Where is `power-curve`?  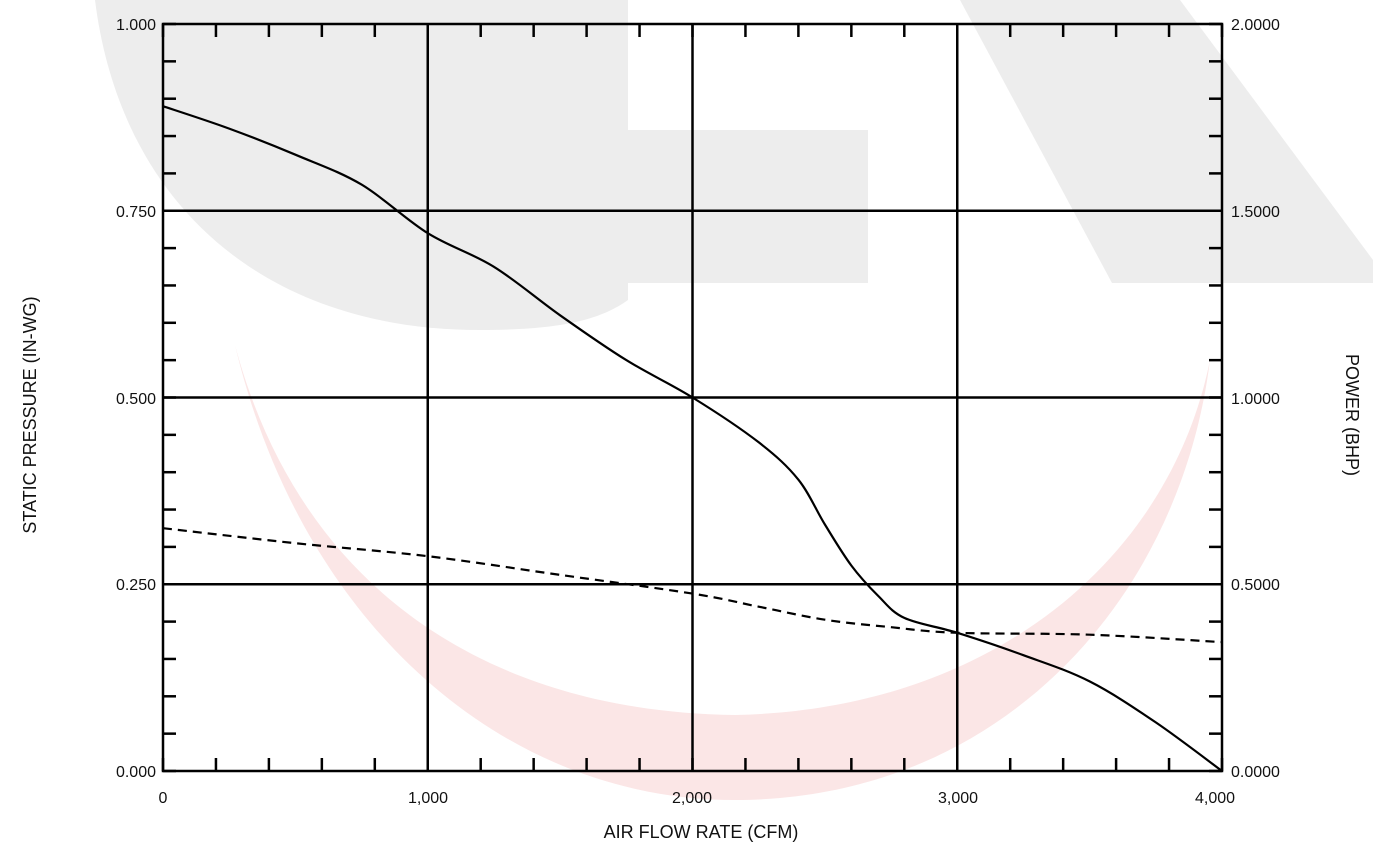 power-curve is located at coordinates (692, 585).